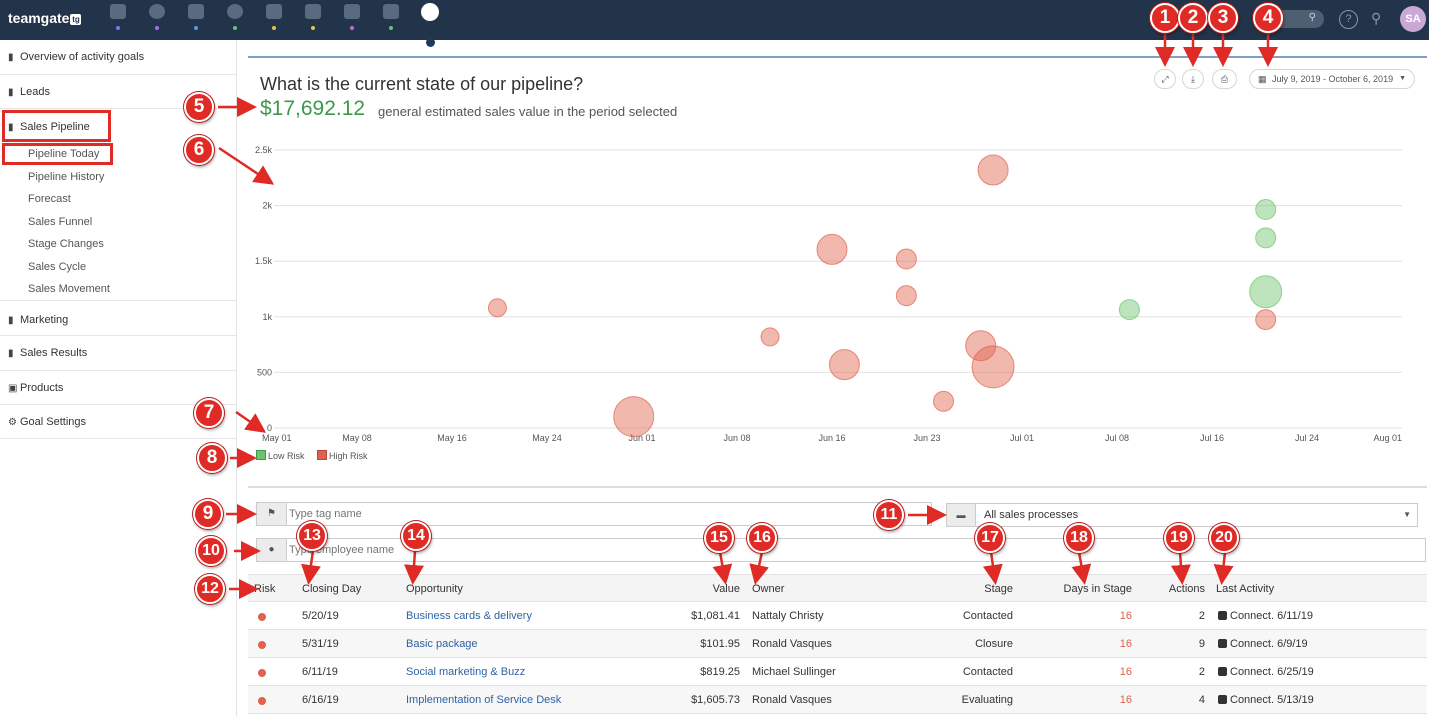 This screenshot has height=716, width=1429. Describe the element at coordinates (352, 20) in the screenshot. I see `lock-icon` at that location.